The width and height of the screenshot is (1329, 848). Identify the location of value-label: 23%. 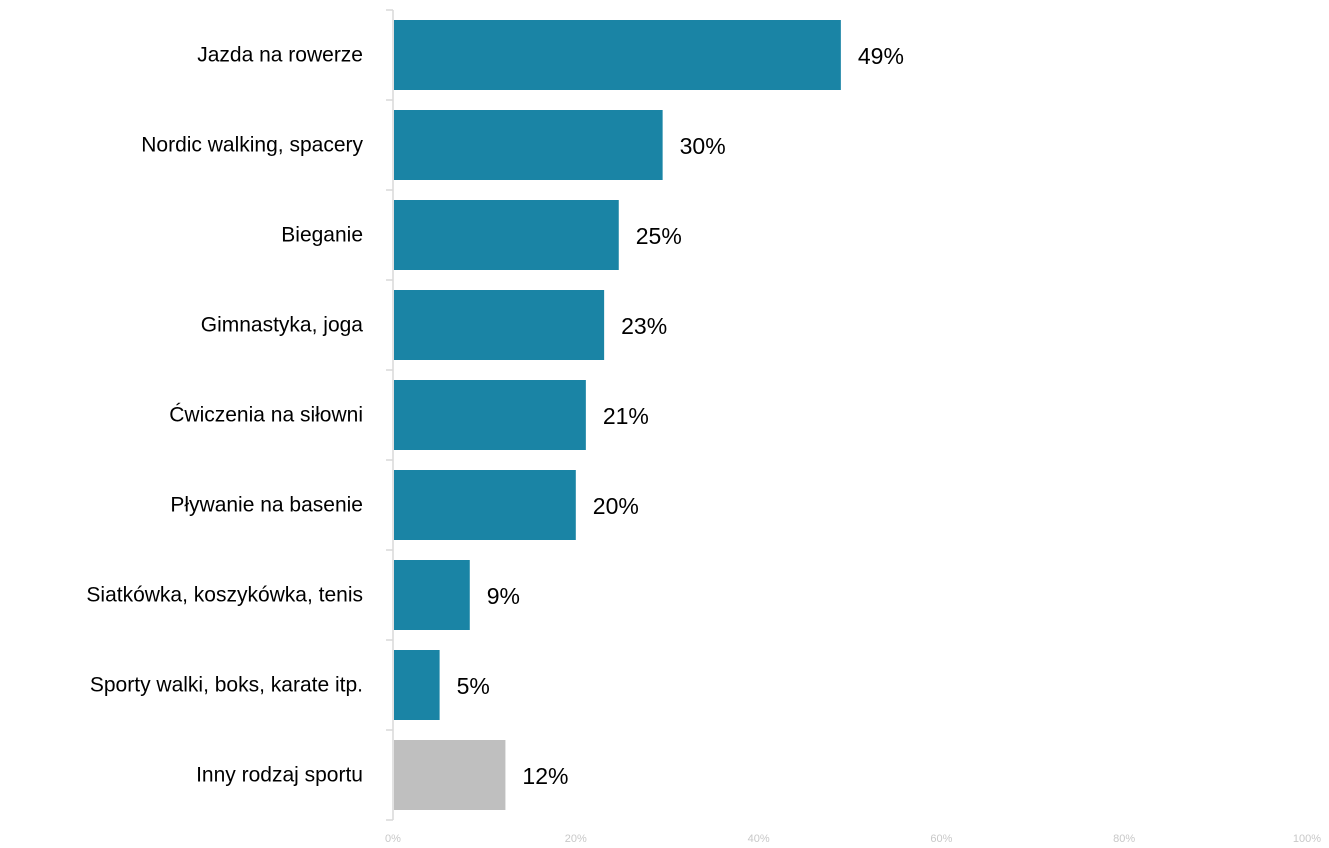
(644, 326).